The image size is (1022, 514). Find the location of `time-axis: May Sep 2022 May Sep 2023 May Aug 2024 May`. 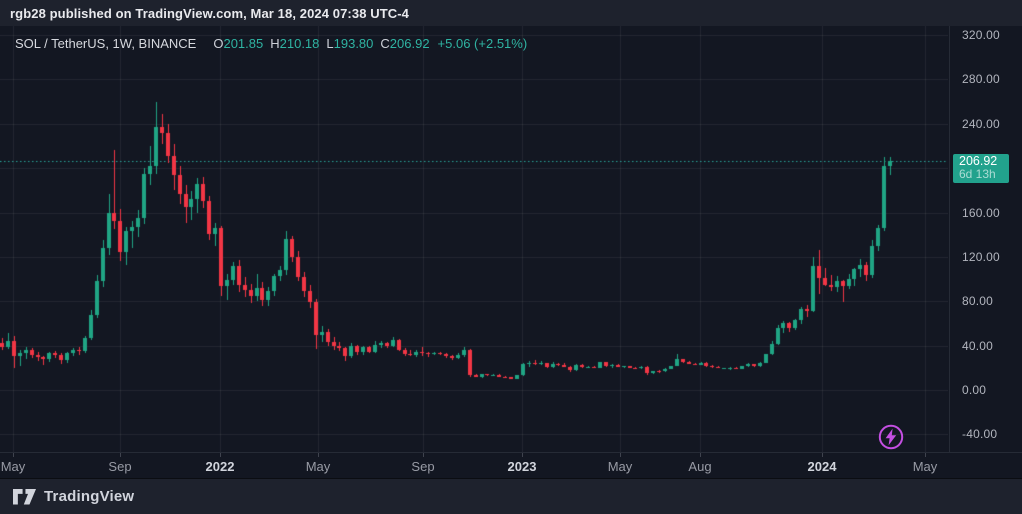

time-axis: May Sep 2022 May Sep 2023 May Aug 2024 May is located at coordinates (511, 465).